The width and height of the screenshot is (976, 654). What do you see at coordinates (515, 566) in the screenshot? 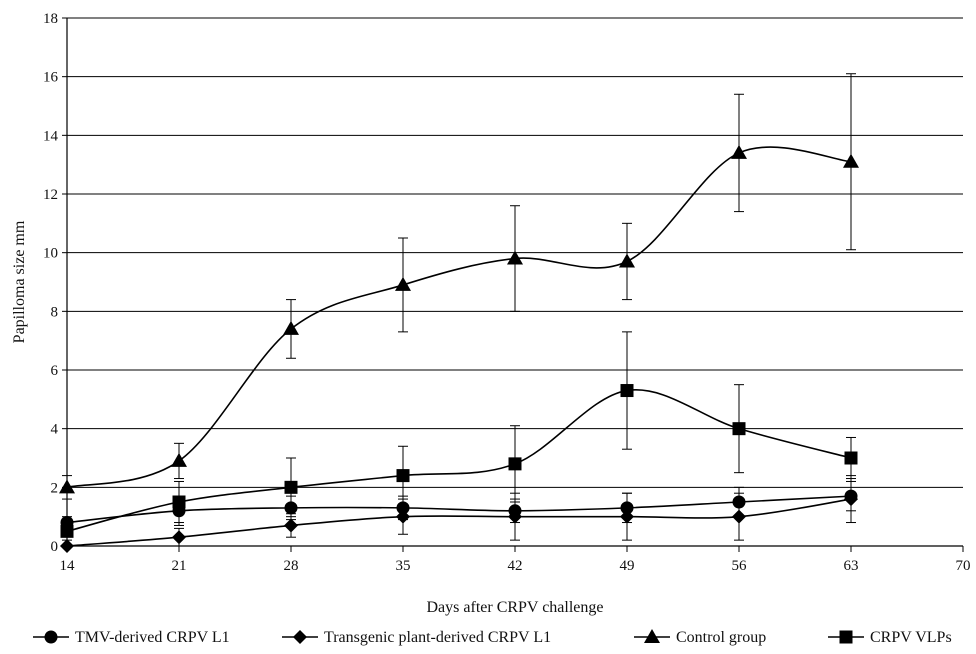
I see `x-tick-label: 42` at bounding box center [515, 566].